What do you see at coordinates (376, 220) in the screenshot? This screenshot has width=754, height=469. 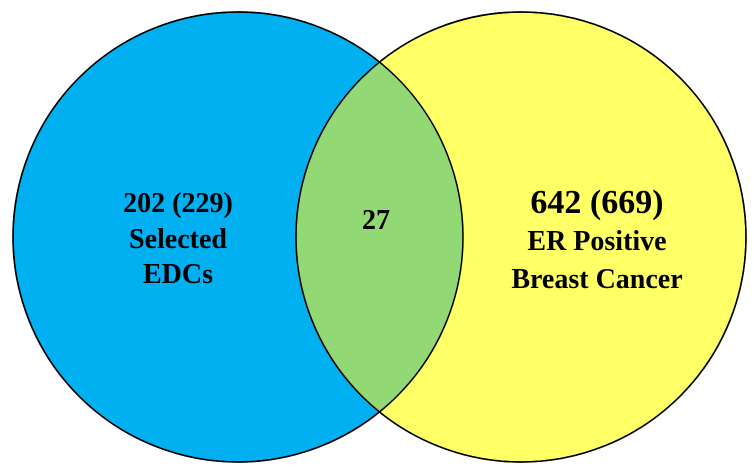 I see `intersection-count: 27` at bounding box center [376, 220].